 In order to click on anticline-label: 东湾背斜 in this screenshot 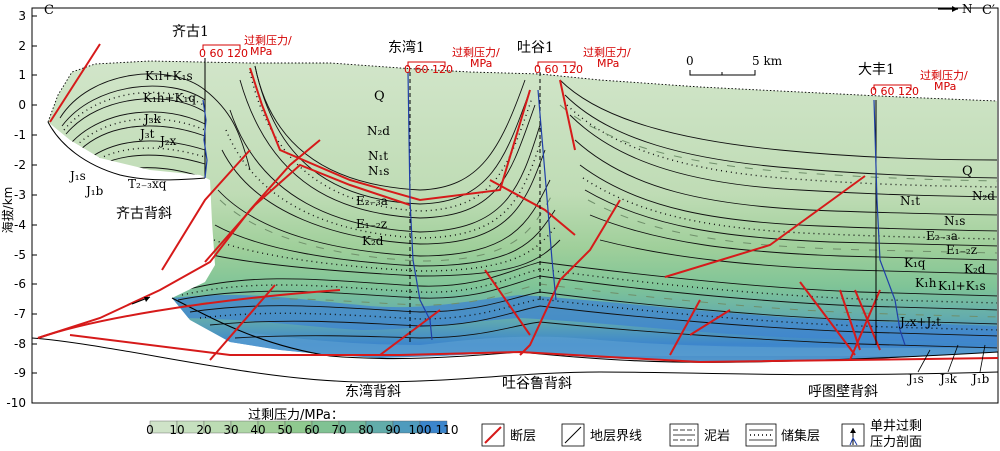, I will do `click(373, 391)`.